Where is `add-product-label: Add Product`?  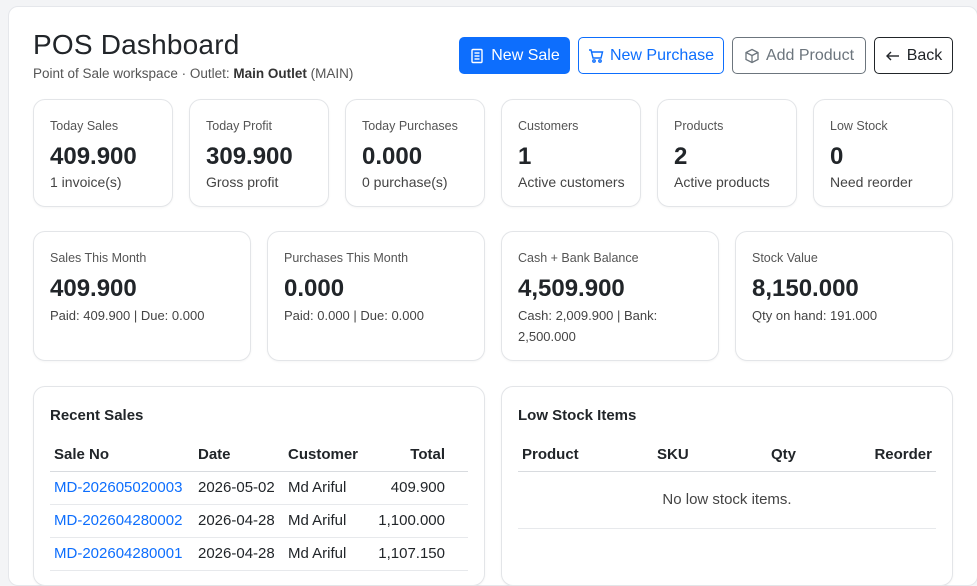 add-product-label: Add Product is located at coordinates (810, 55).